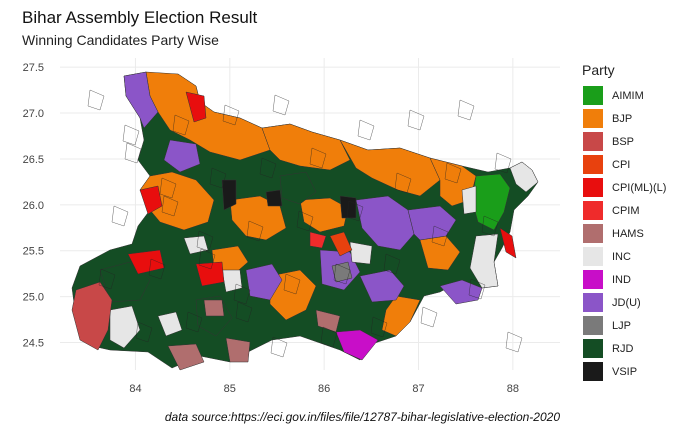 The height and width of the screenshot is (432, 700). Describe the element at coordinates (624, 187) in the screenshot. I see `legend-item: CPI(ML)(L)` at that location.